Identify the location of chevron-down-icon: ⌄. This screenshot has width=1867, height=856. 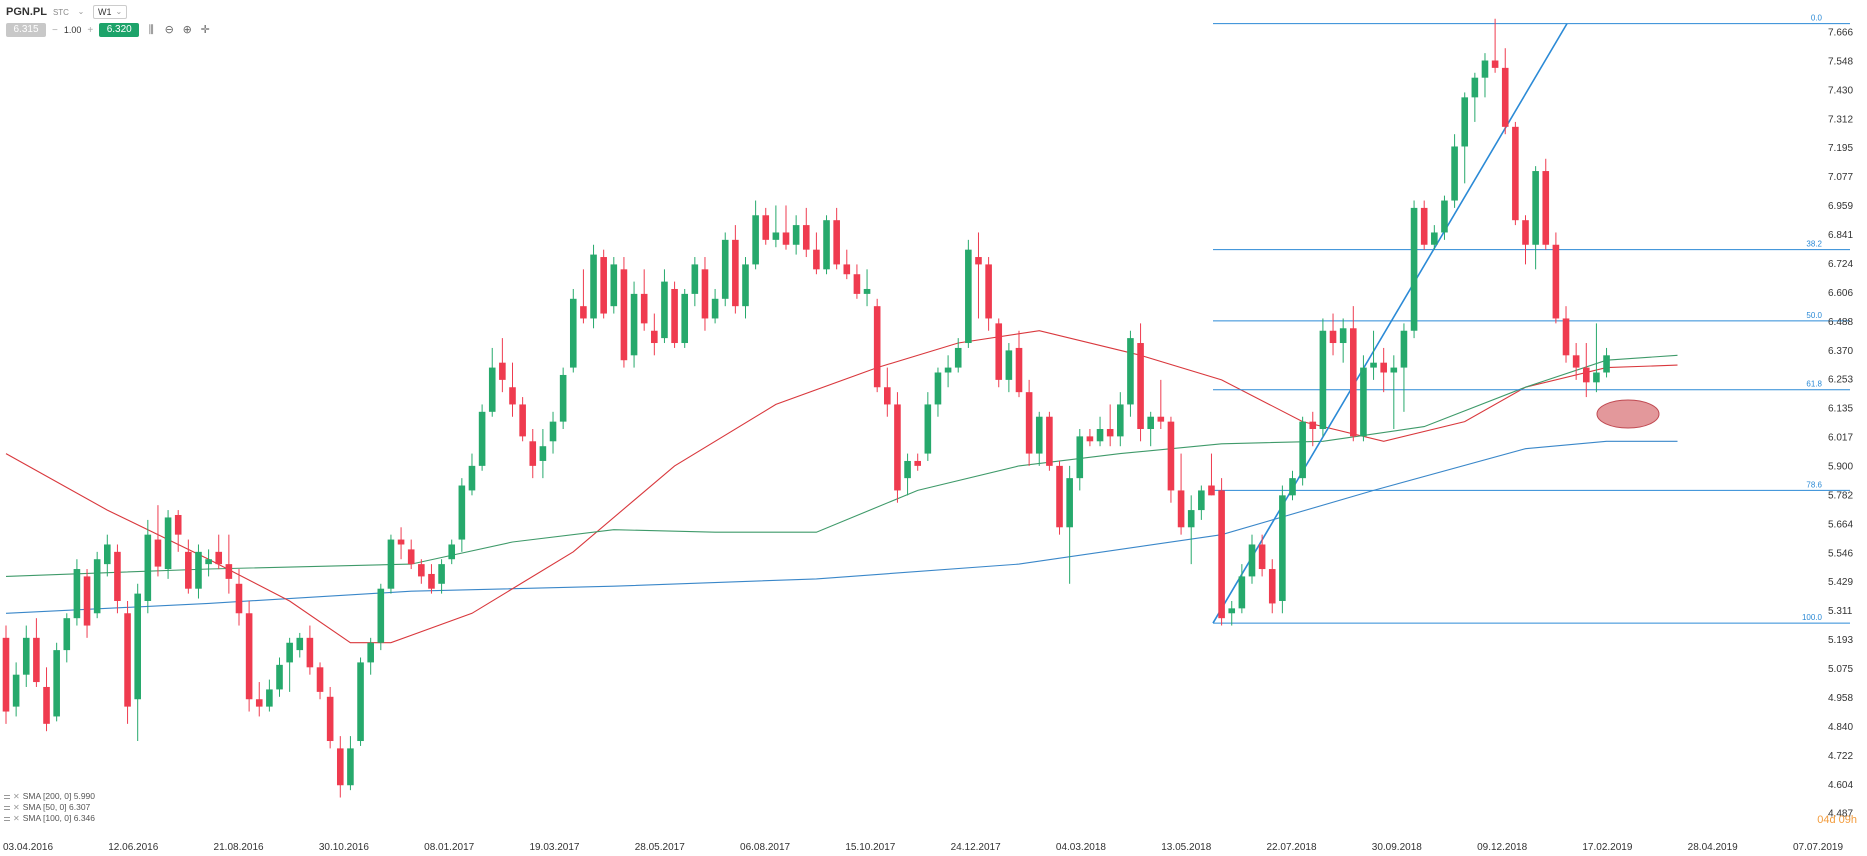
(81, 11).